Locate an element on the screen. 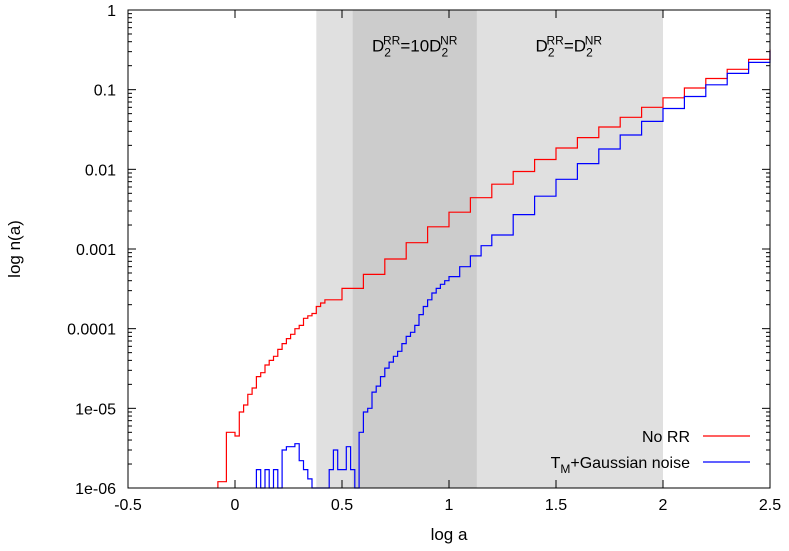 The width and height of the screenshot is (789, 551). y-tick-label: 1e-05 is located at coordinates (95, 409).